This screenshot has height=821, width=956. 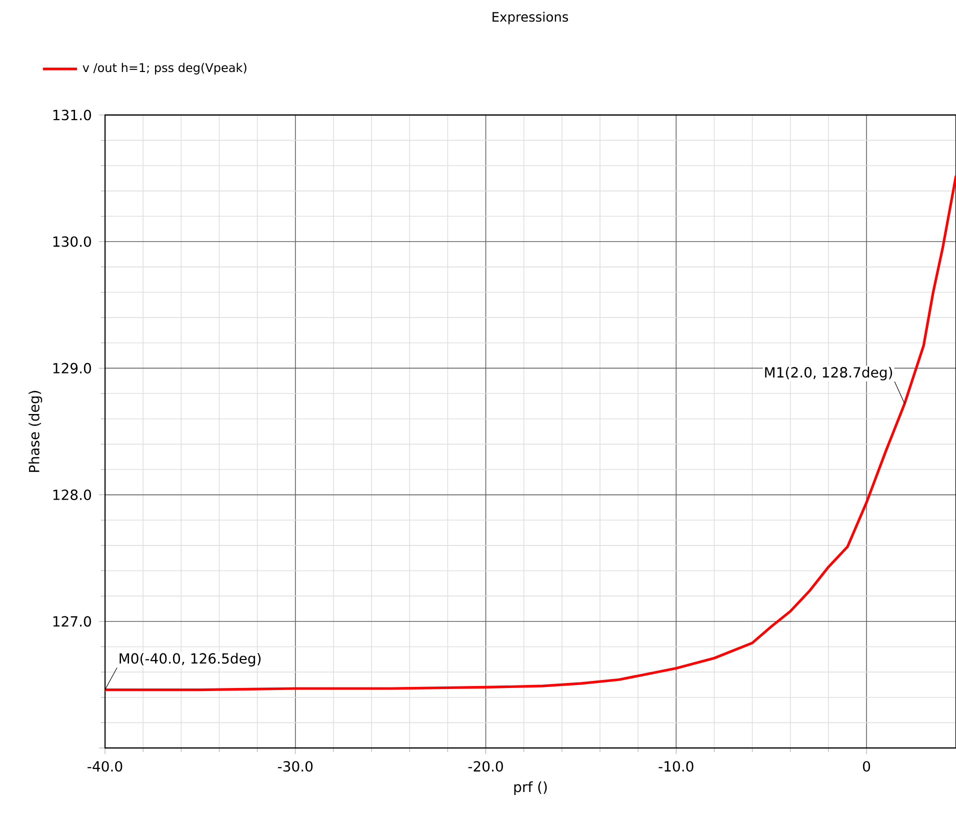 I want to click on y-tick-label: 130.0, so click(x=72, y=241).